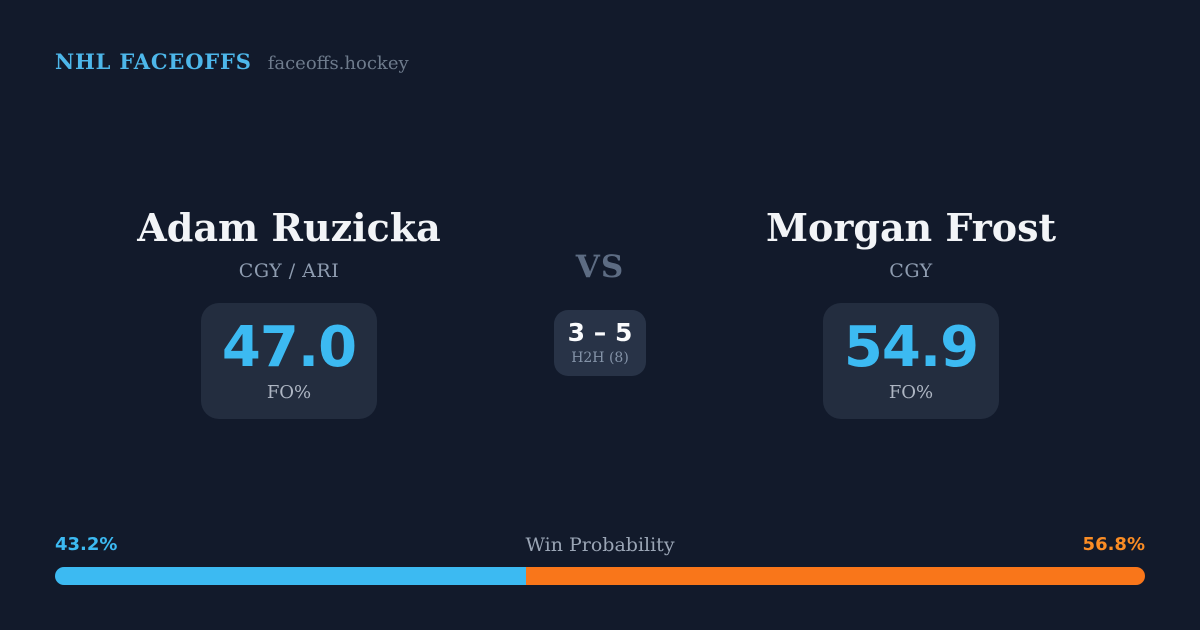 The height and width of the screenshot is (630, 1200). What do you see at coordinates (911, 347) in the screenshot?
I see `player2-fo-value: 54.9` at bounding box center [911, 347].